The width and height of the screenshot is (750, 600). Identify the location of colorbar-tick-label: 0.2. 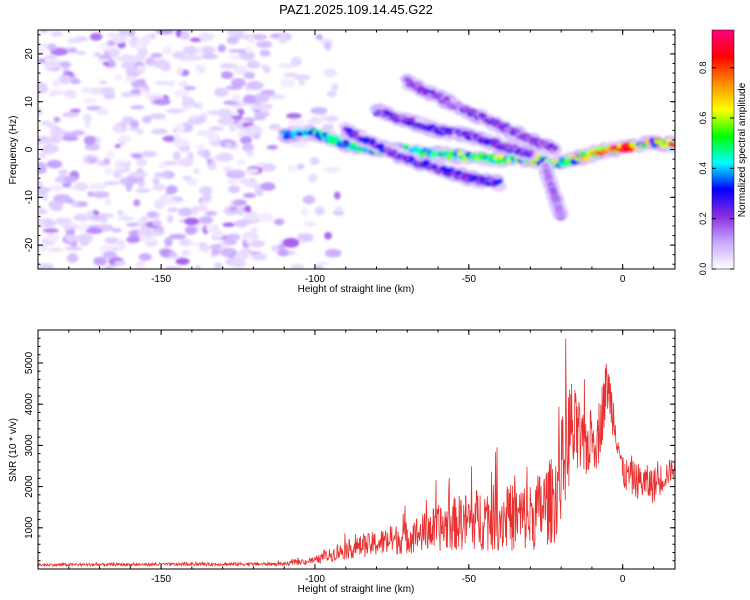
(703, 218).